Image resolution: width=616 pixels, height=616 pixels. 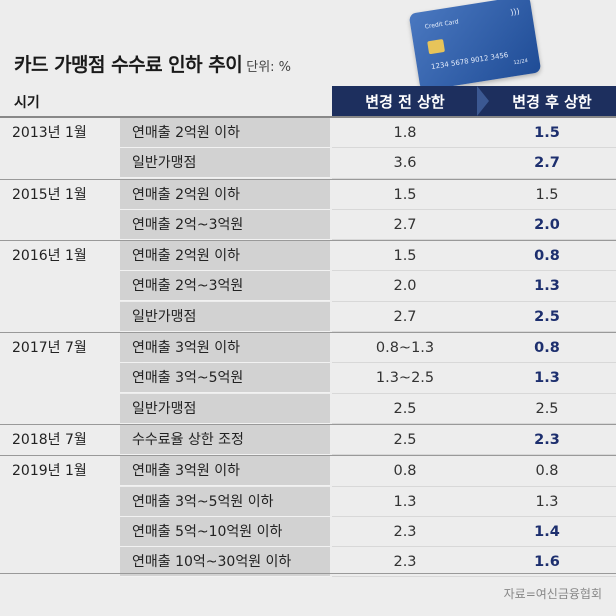 I want to click on period-cell: 2019년 1월, so click(x=49, y=471).